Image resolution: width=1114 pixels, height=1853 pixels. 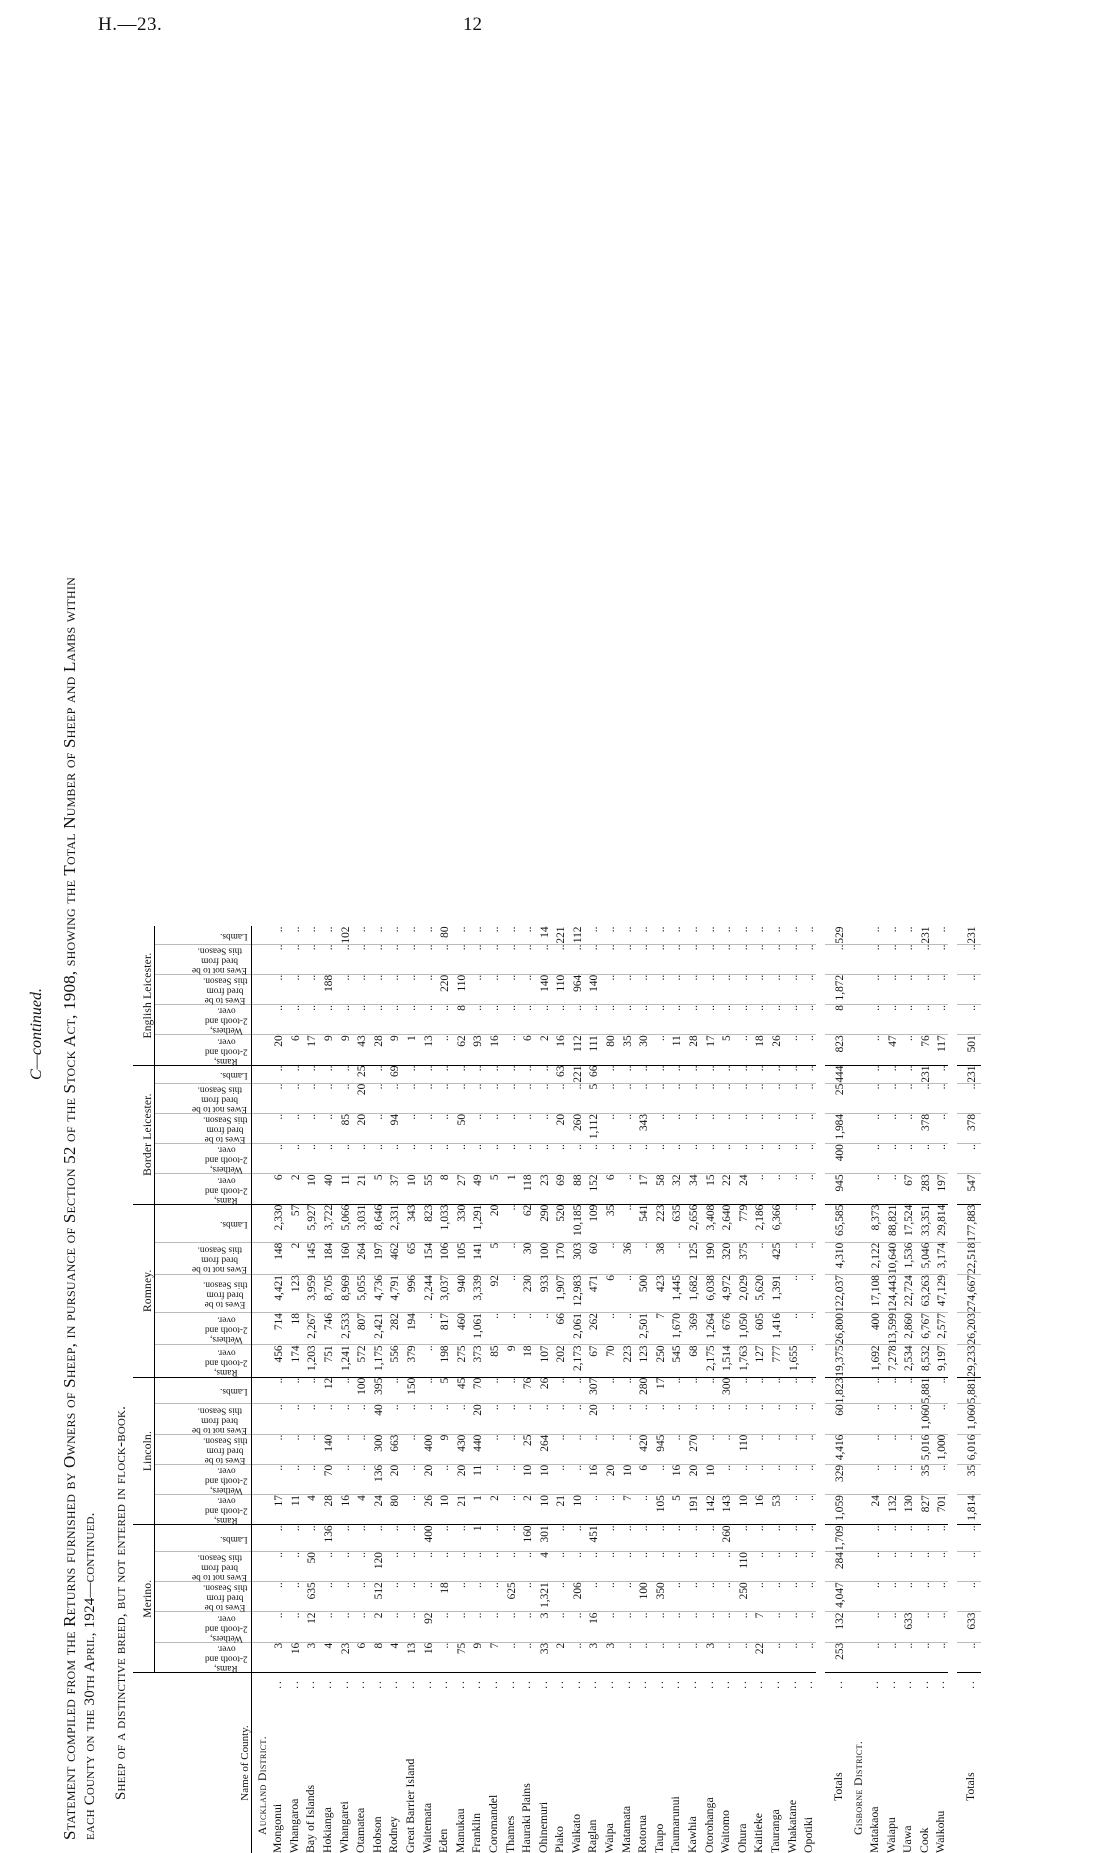 What do you see at coordinates (393, 1128) in the screenshot?
I see `data-cell: 94` at bounding box center [393, 1128].